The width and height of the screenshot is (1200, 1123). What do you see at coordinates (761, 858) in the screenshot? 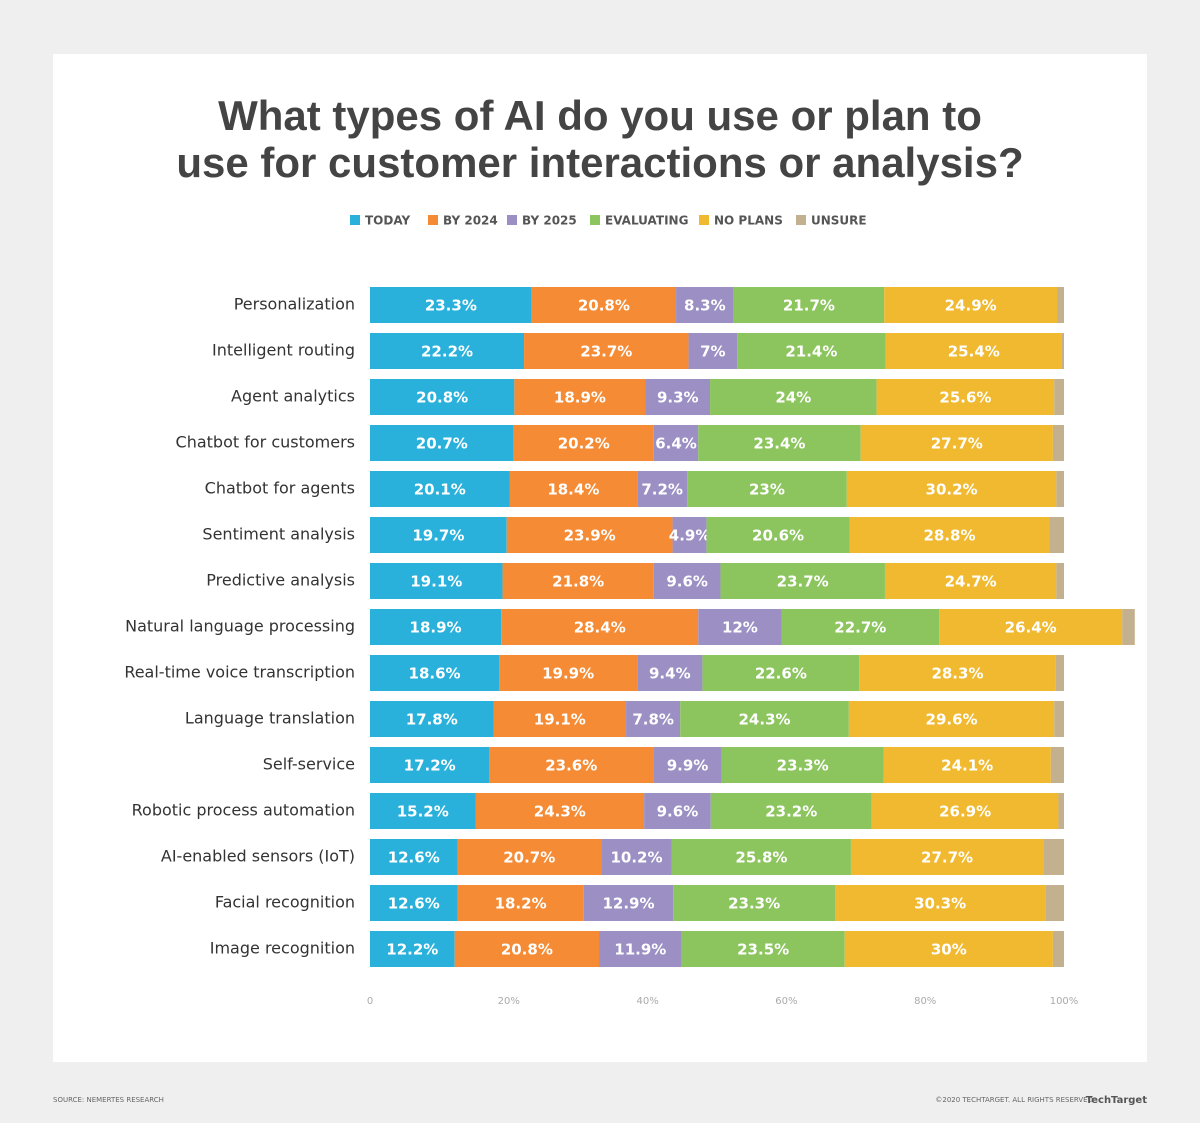
I see `data-label: 25.8%` at bounding box center [761, 858].